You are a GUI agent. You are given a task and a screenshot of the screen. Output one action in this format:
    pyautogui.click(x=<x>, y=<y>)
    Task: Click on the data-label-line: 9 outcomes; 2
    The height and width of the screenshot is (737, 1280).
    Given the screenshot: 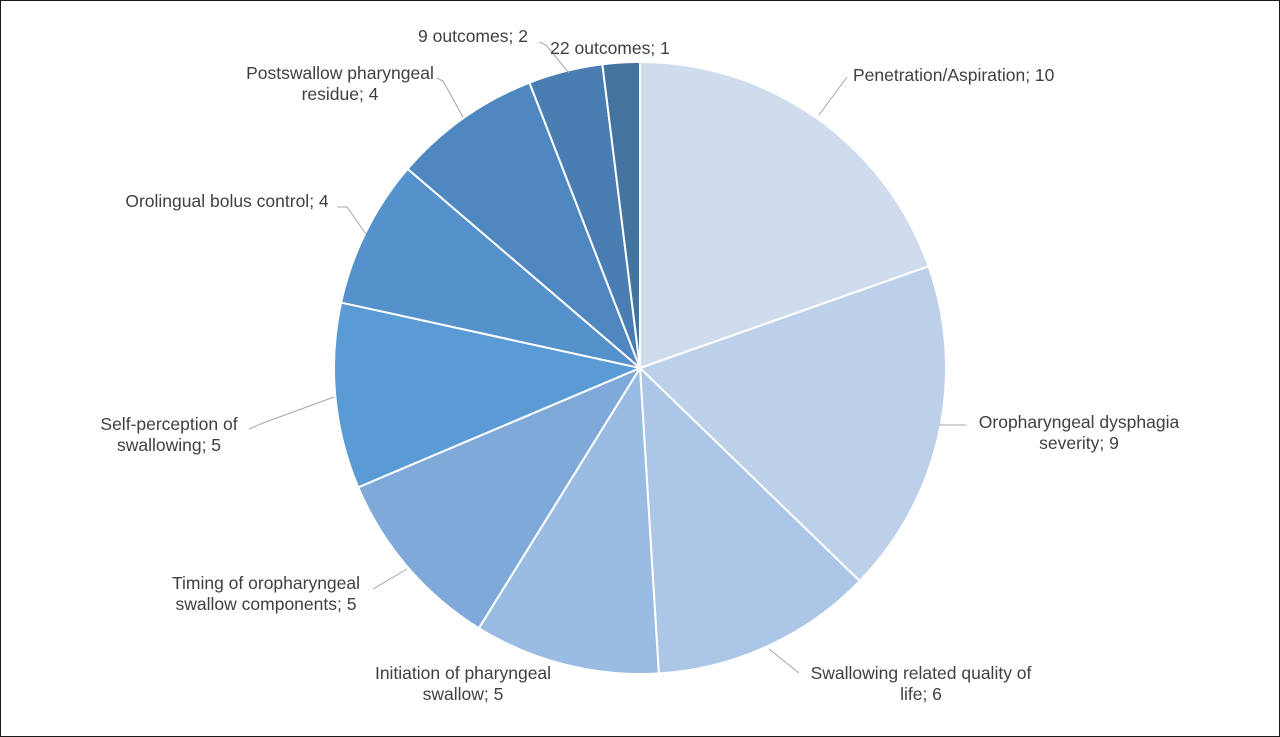 What is the action you would take?
    pyautogui.click(x=473, y=36)
    